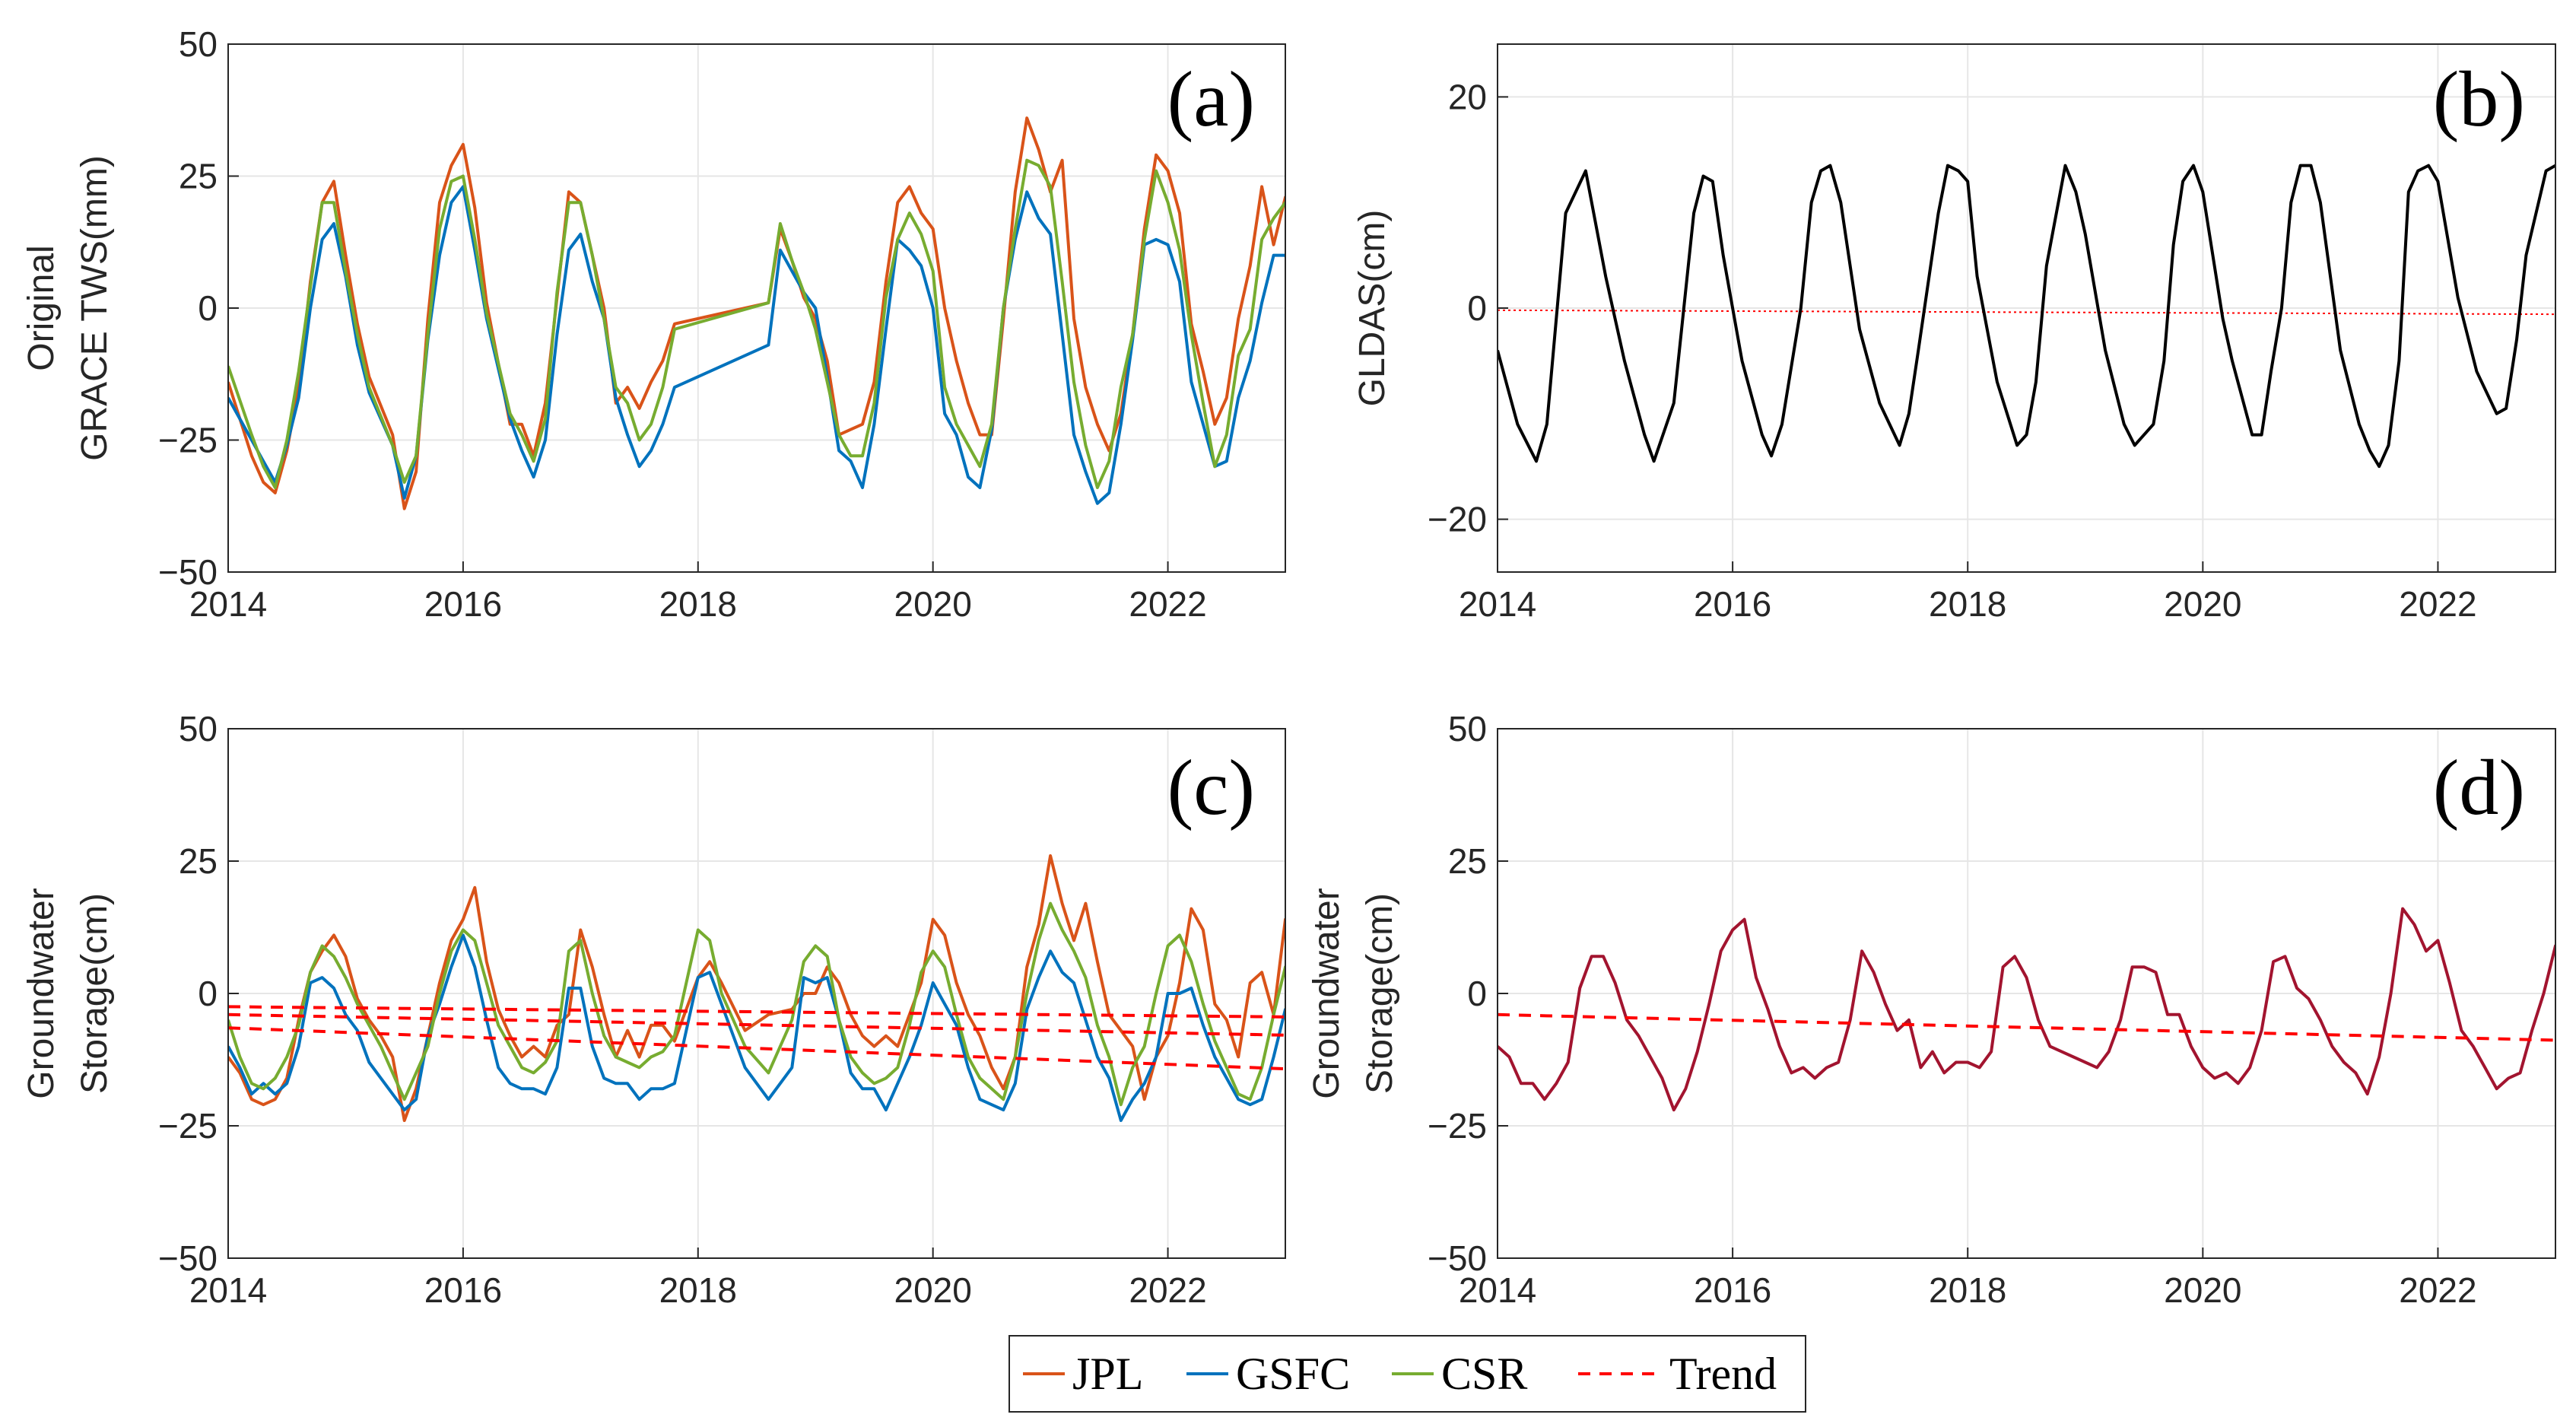 Image resolution: width=2576 pixels, height=1424 pixels. I want to click on y-axis-label-b: GLDAS(cm), so click(1372, 308).